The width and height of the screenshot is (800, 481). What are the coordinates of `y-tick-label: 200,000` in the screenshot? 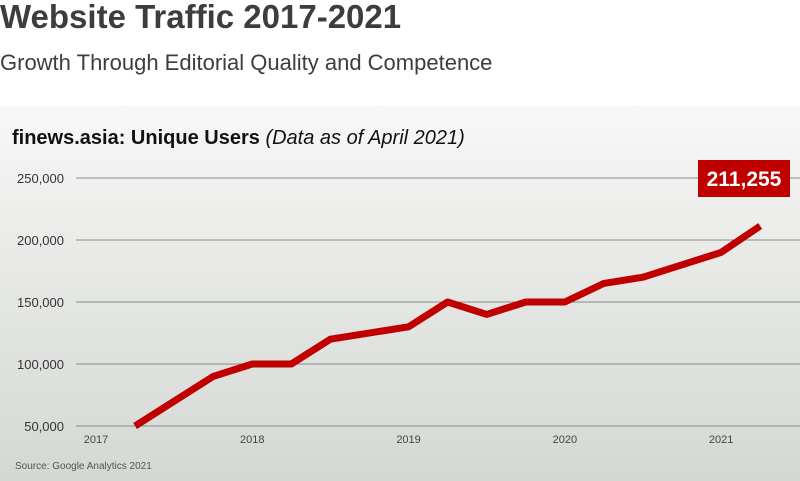 It's located at (40, 240).